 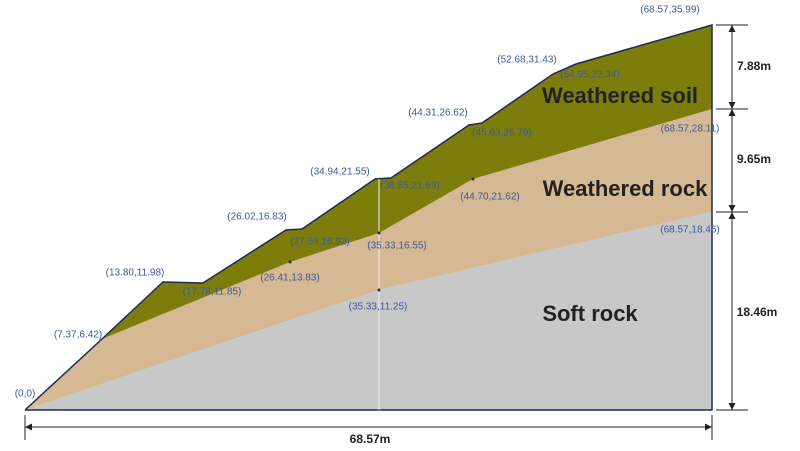 What do you see at coordinates (690, 230) in the screenshot?
I see `point-label: (68.57,18.46)` at bounding box center [690, 230].